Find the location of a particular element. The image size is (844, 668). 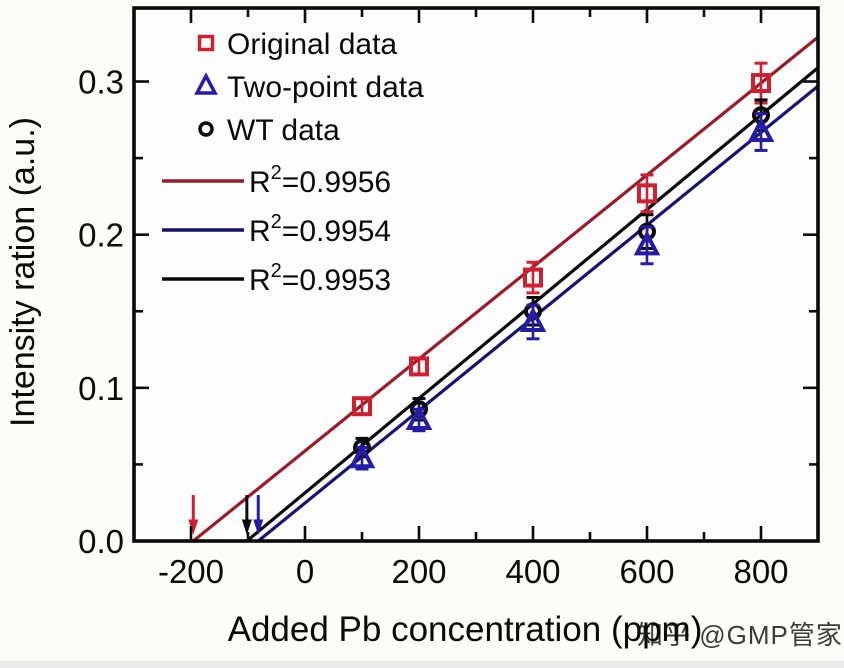

x-tick-label: 400 is located at coordinates (532, 571).